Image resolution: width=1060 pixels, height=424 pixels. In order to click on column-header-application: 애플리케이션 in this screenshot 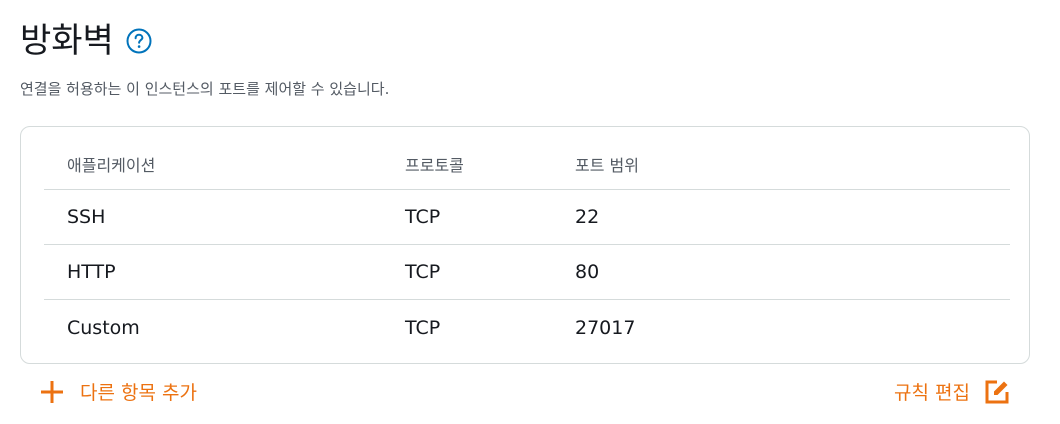, I will do `click(111, 165)`.